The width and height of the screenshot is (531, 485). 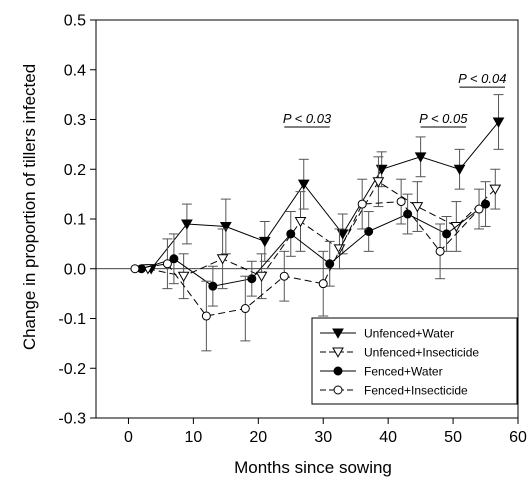 I want to click on legend-label: Fenced+Water, so click(x=403, y=372).